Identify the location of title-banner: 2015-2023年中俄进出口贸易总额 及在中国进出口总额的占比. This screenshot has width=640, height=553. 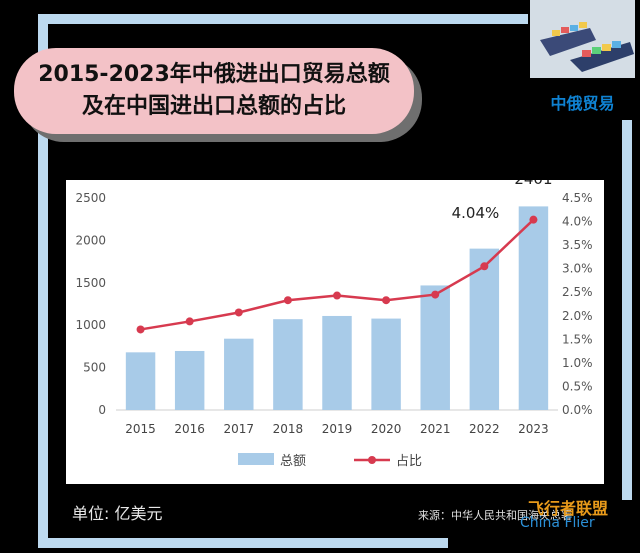
(214, 91).